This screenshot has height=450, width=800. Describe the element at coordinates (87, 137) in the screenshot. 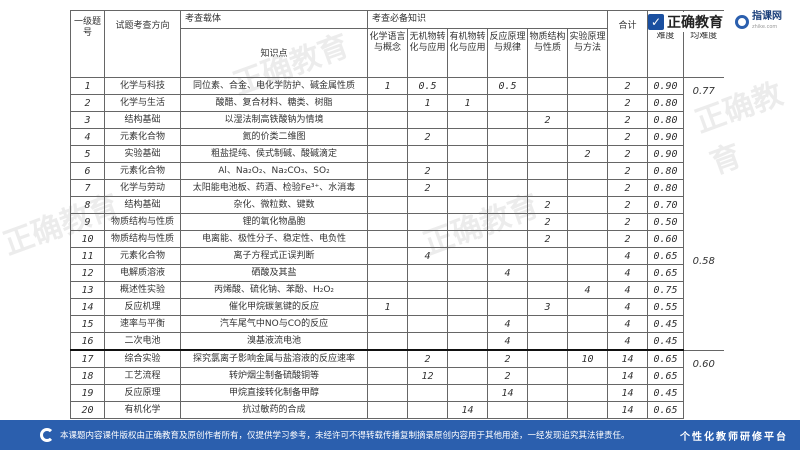

I see `question-number: 4` at that location.